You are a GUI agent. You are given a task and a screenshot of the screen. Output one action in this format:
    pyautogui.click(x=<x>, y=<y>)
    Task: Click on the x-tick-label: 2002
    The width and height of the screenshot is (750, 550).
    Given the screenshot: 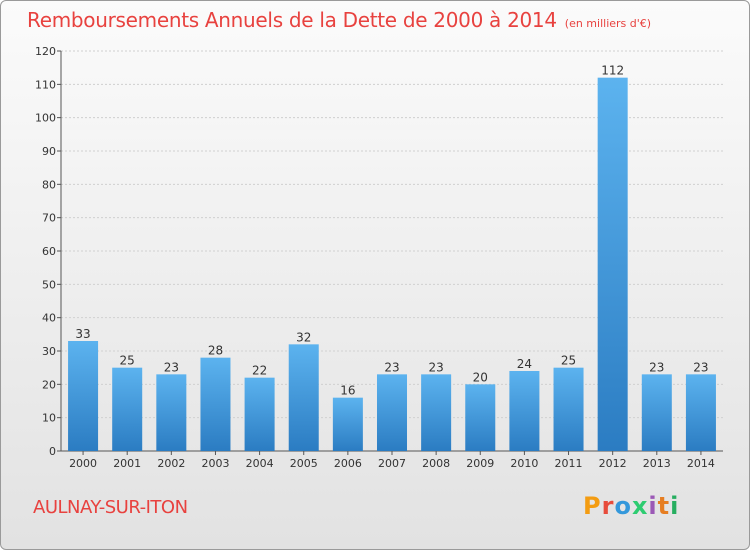 What is the action you would take?
    pyautogui.click(x=171, y=463)
    